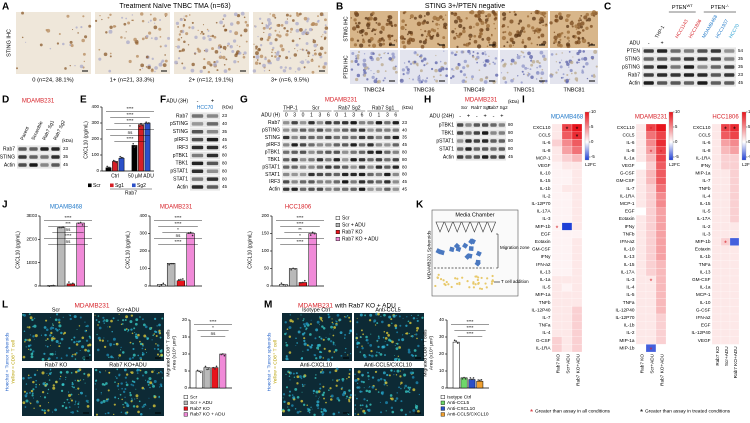 This screenshot has width=750, height=423. I want to click on blot-row-label: Actin, so click(274, 190).